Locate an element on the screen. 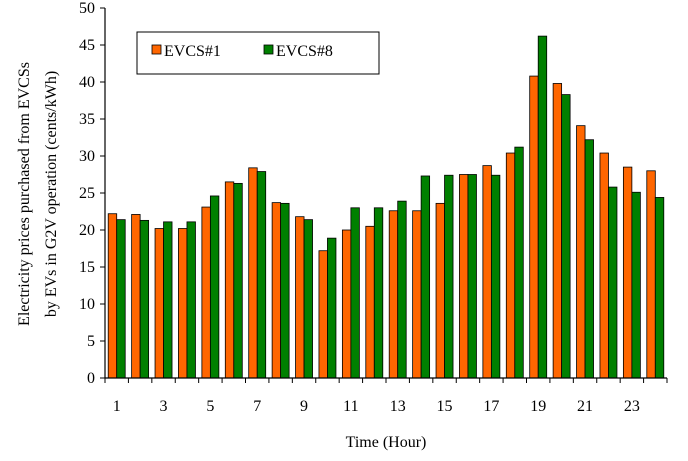 This screenshot has height=461, width=688. x-tick-label: 7 is located at coordinates (257, 406).